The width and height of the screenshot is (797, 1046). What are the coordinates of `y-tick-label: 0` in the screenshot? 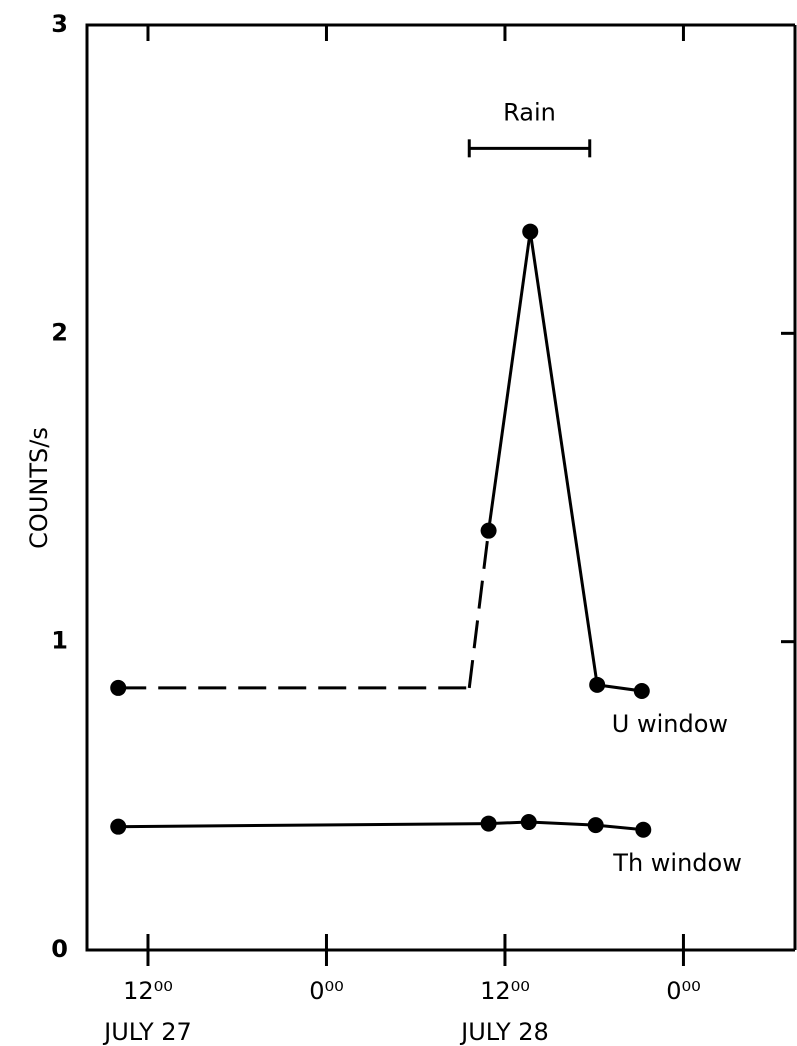 It's located at (59, 949).